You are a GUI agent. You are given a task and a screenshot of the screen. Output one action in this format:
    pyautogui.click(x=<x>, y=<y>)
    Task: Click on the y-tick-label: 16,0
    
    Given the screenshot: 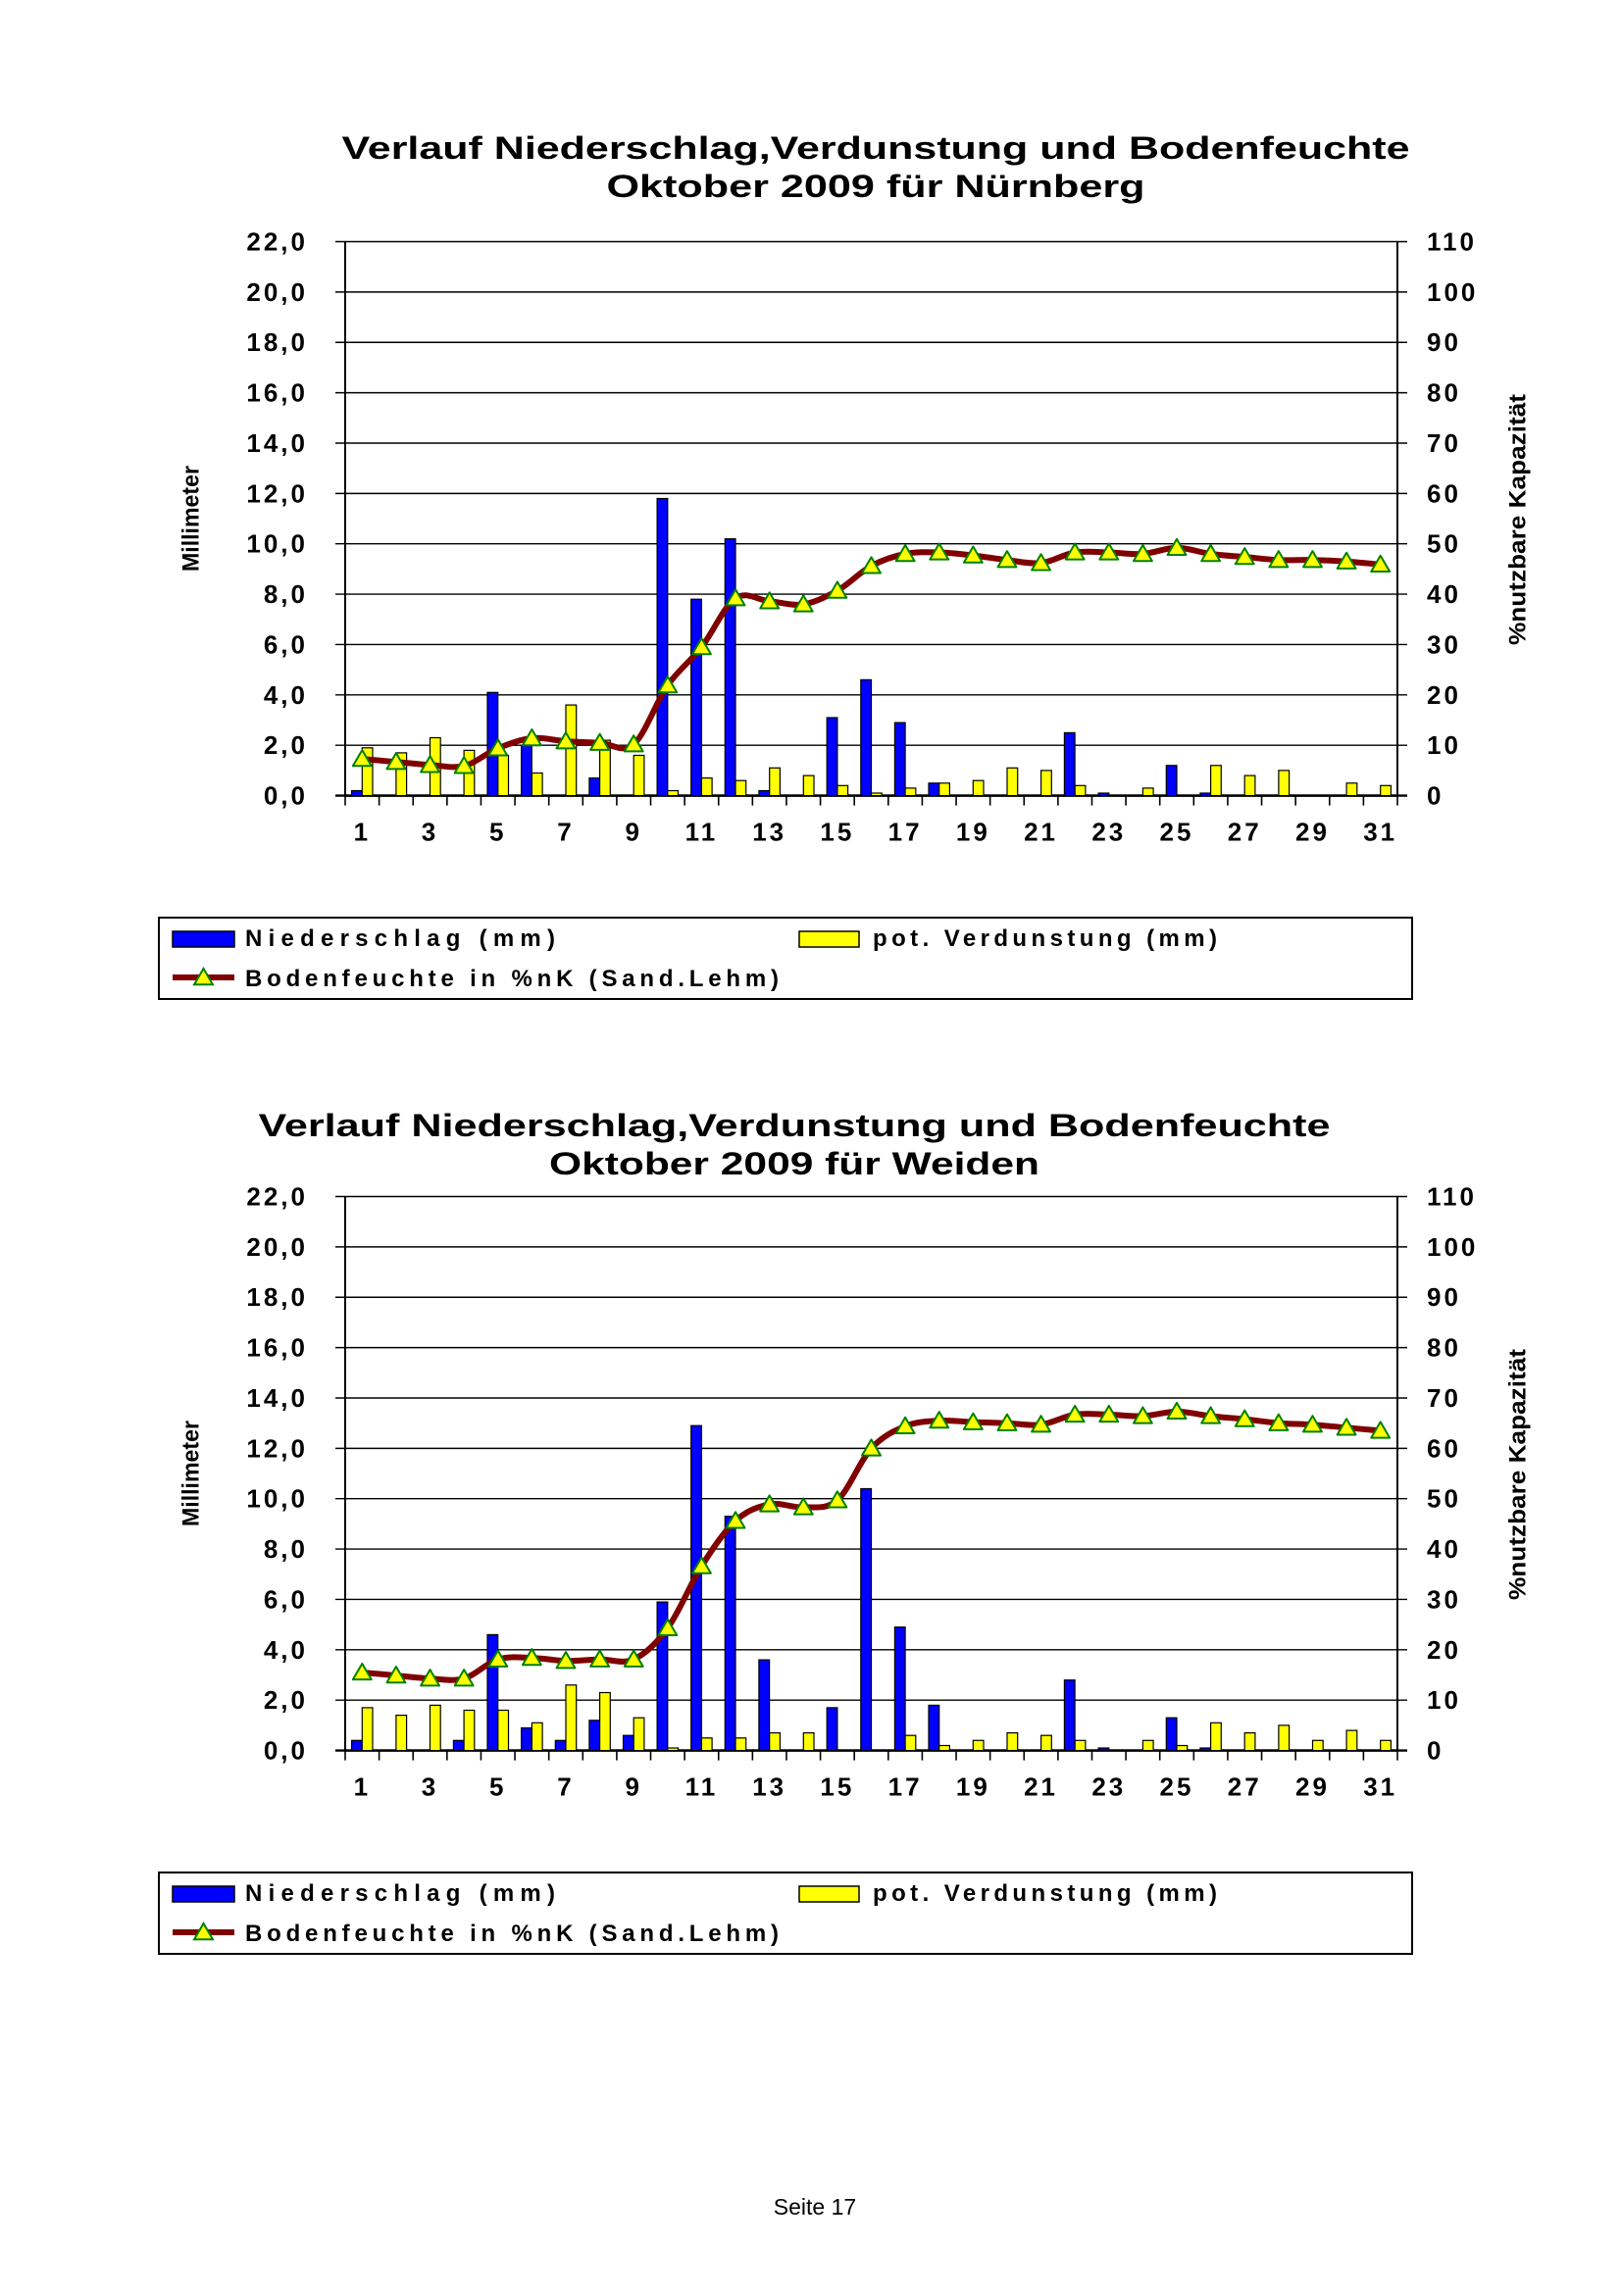 What is the action you would take?
    pyautogui.click(x=277, y=1348)
    